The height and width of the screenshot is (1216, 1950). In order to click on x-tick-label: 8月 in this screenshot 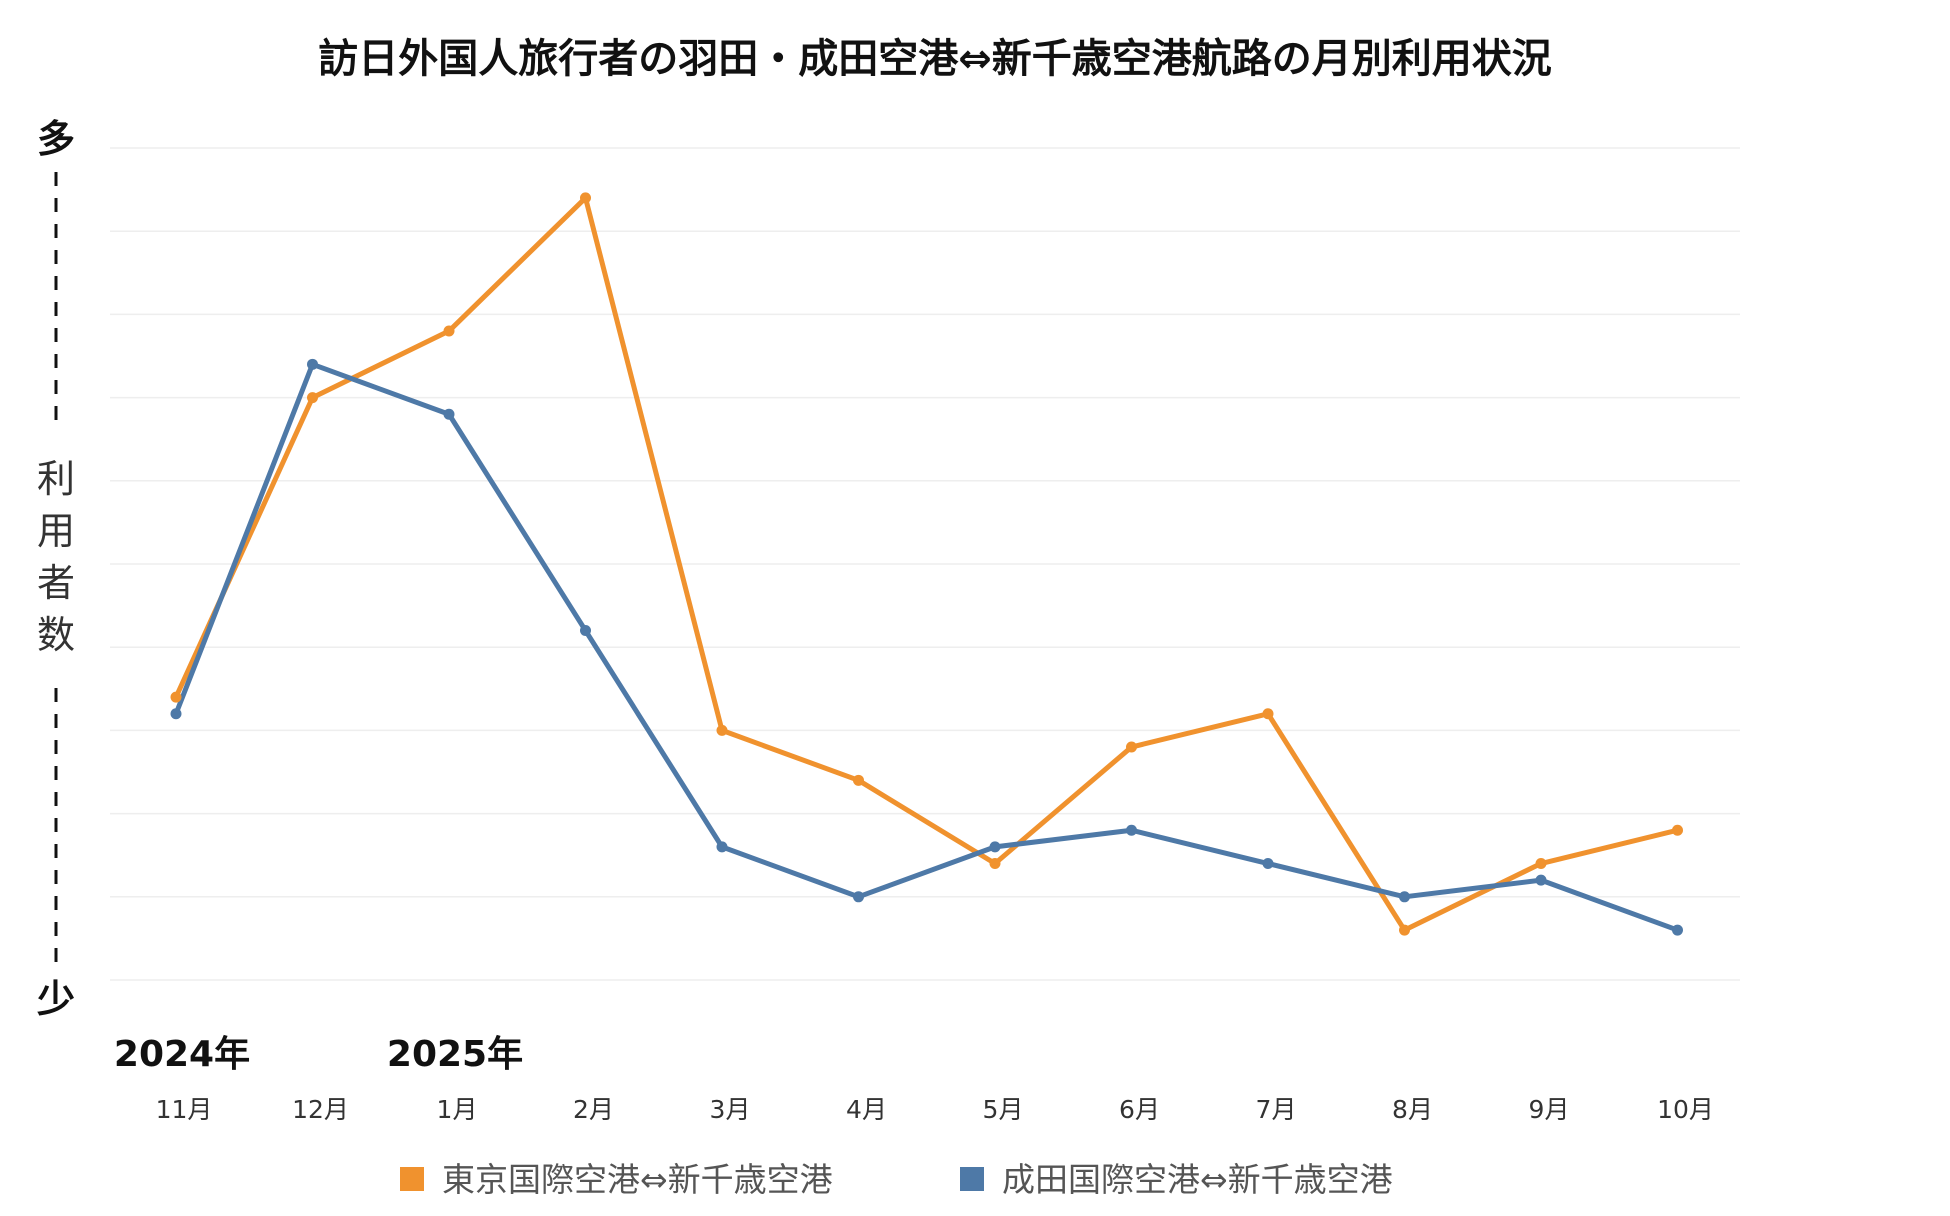, I will do `click(1412, 1109)`.